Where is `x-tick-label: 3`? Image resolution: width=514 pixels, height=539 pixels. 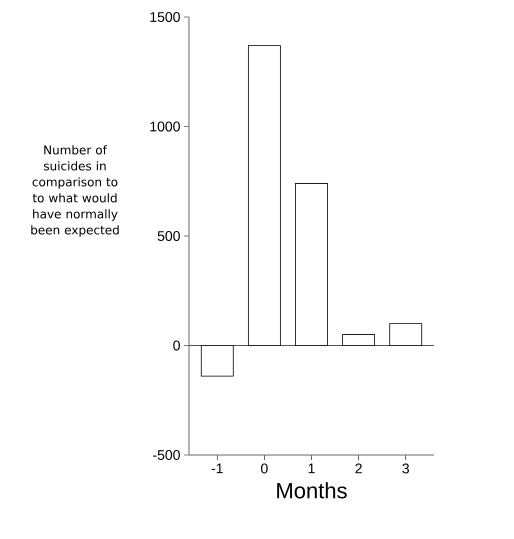
x-tick-label: 3 is located at coordinates (405, 469).